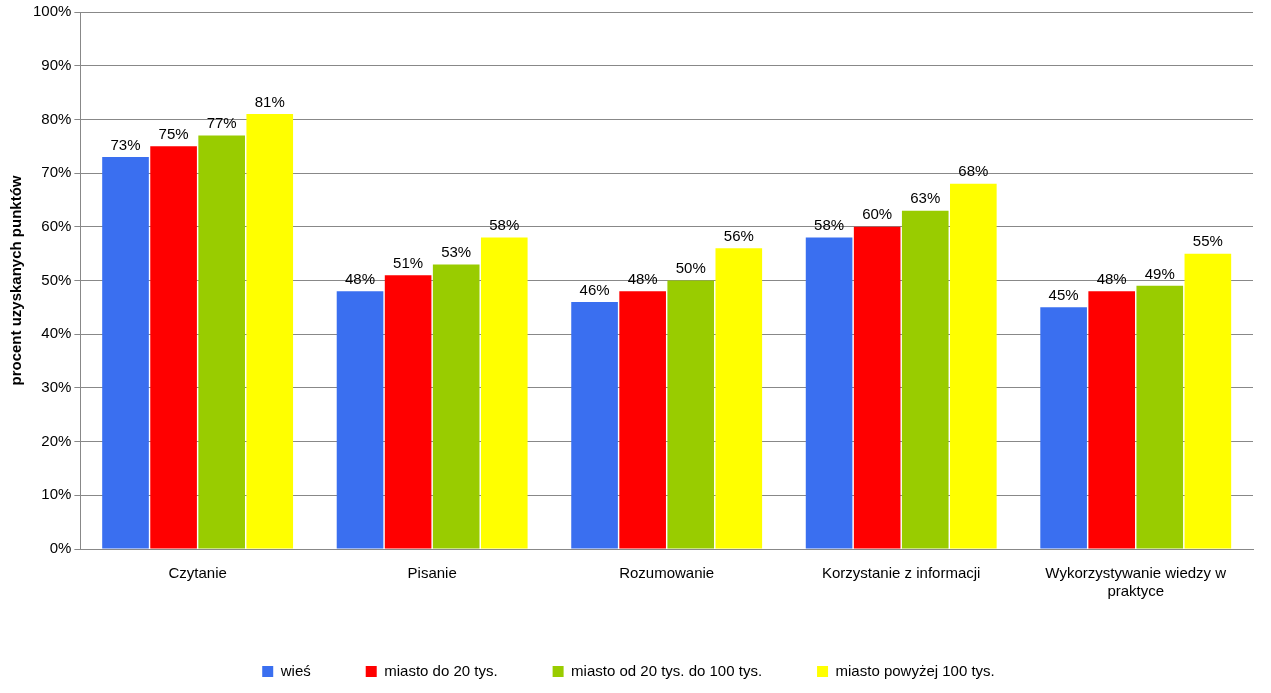 This screenshot has width=1271, height=693. Describe the element at coordinates (56, 172) in the screenshot. I see `y-tick-label: 70%` at that location.